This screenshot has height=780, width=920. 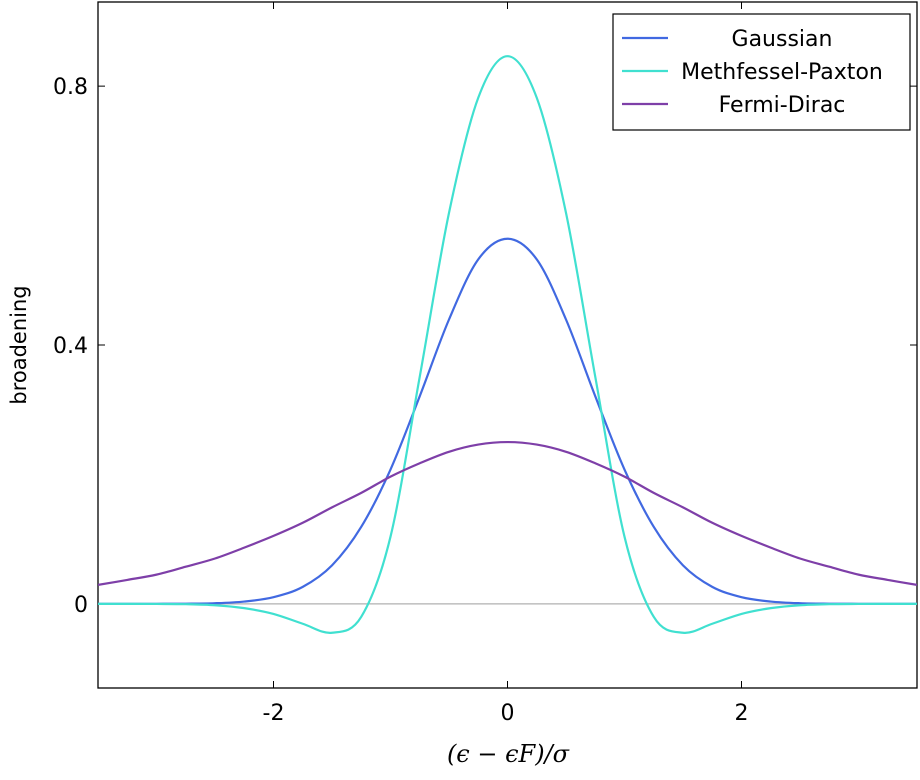 What do you see at coordinates (274, 713) in the screenshot?
I see `x-tick-label: -2` at bounding box center [274, 713].